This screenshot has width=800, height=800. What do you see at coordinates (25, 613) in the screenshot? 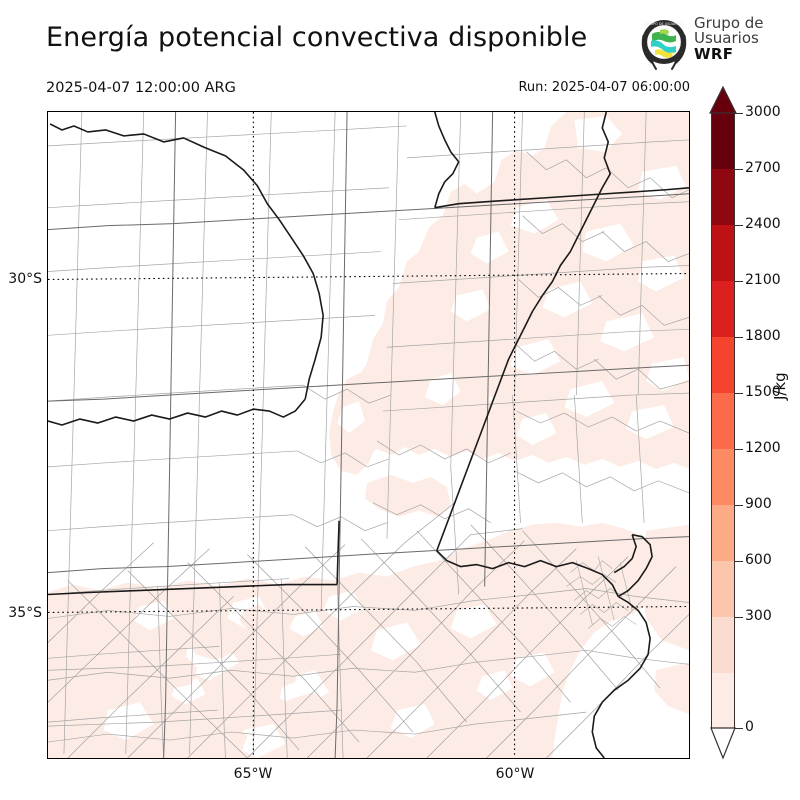
I see `y-tick-label-35s: 35°S` at bounding box center [25, 613].